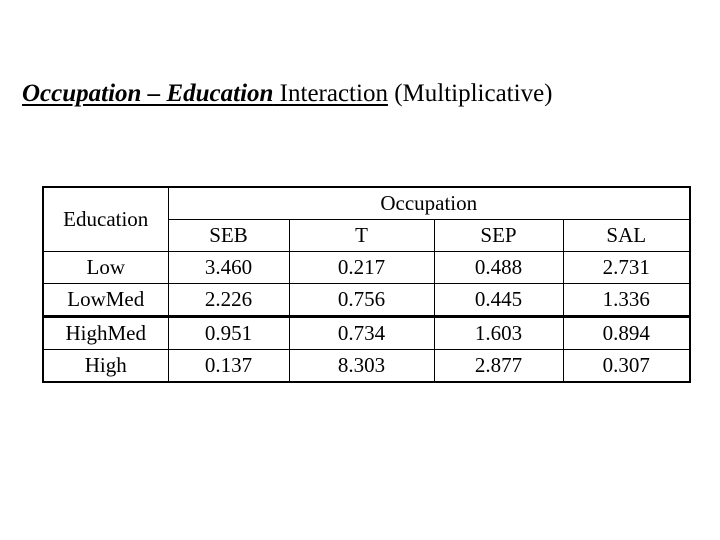  What do you see at coordinates (498, 235) in the screenshot?
I see `column-header-sep: SEP` at bounding box center [498, 235].